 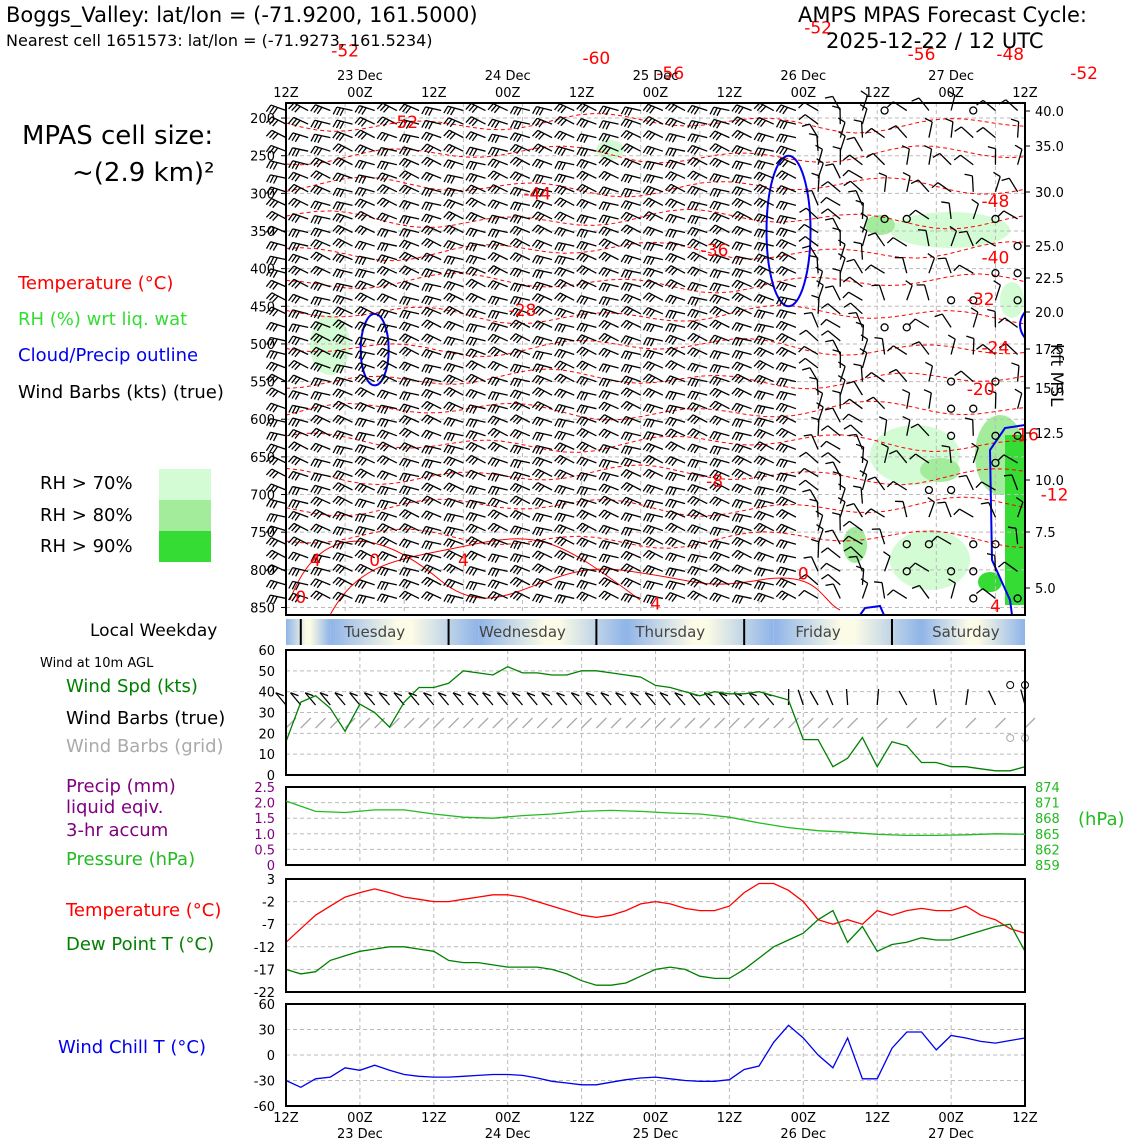 What do you see at coordinates (951, 1133) in the screenshot?
I see `bottom-date-label: 27 Dec` at bounding box center [951, 1133].